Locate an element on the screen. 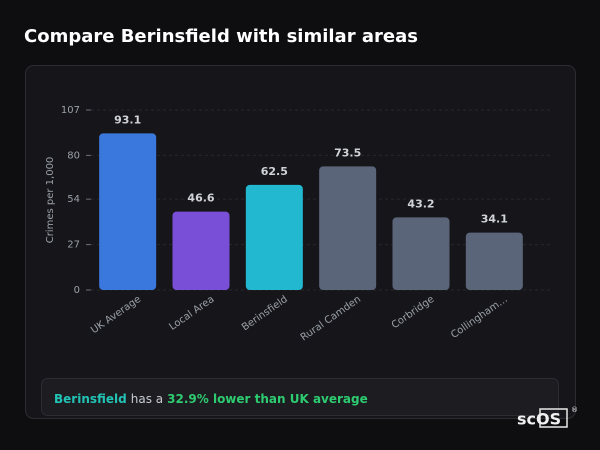 The width and height of the screenshot is (600, 450). y-tick-label: 80 is located at coordinates (73, 155).